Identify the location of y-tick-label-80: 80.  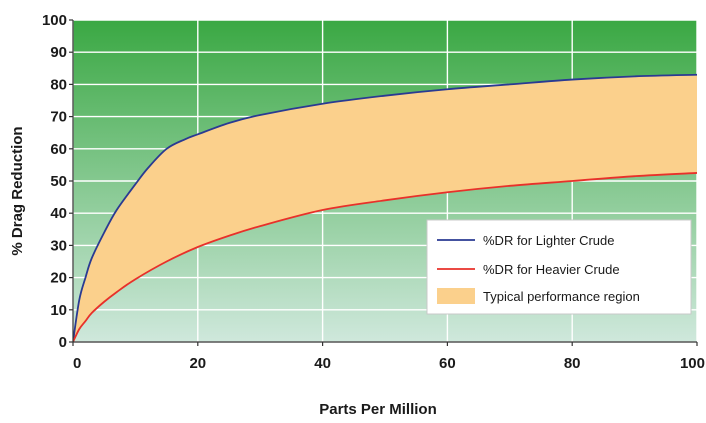
(58, 84).